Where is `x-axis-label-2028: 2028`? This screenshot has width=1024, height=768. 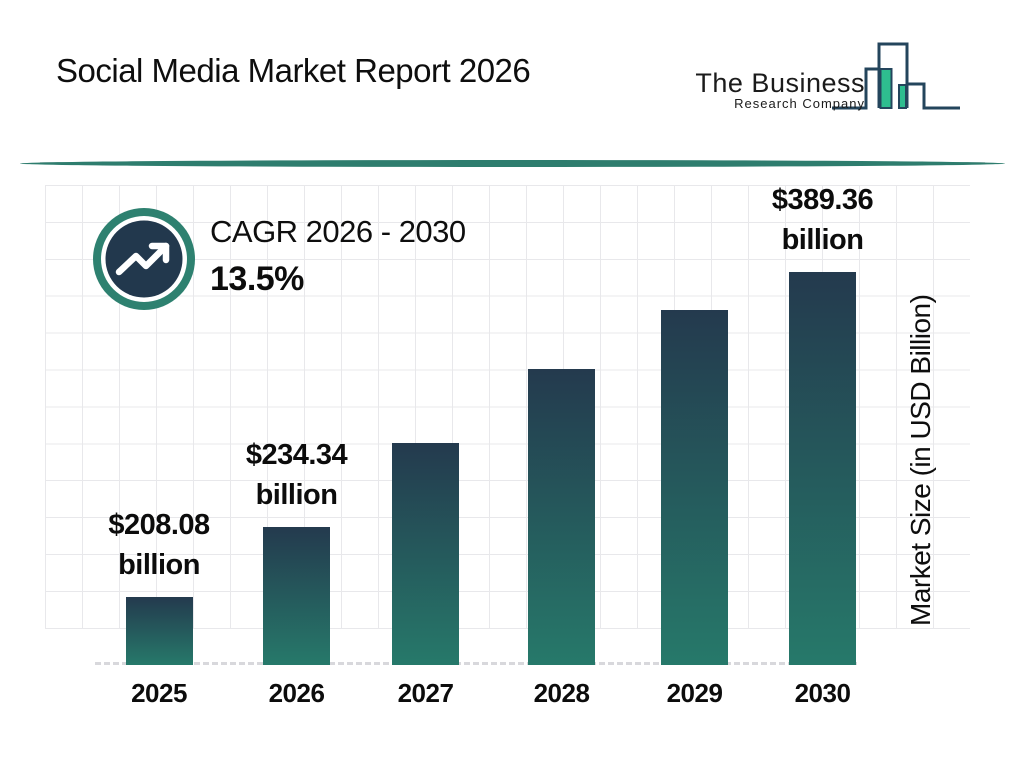
x-axis-label-2028: 2028 is located at coordinates (561, 693).